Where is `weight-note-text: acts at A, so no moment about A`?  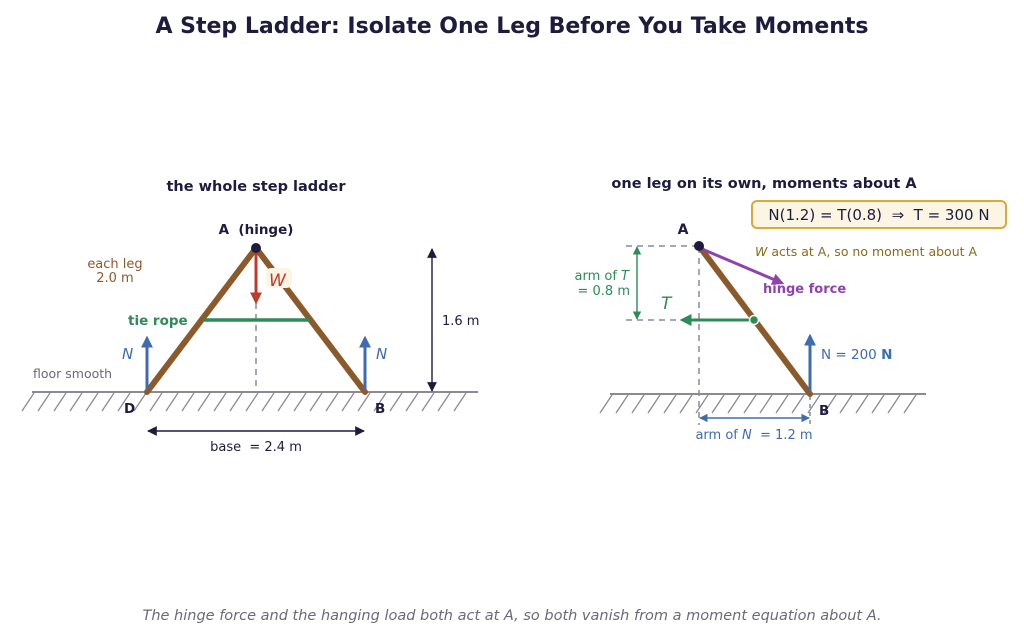 weight-note-text: acts at A, so no moment about A is located at coordinates (872, 251).